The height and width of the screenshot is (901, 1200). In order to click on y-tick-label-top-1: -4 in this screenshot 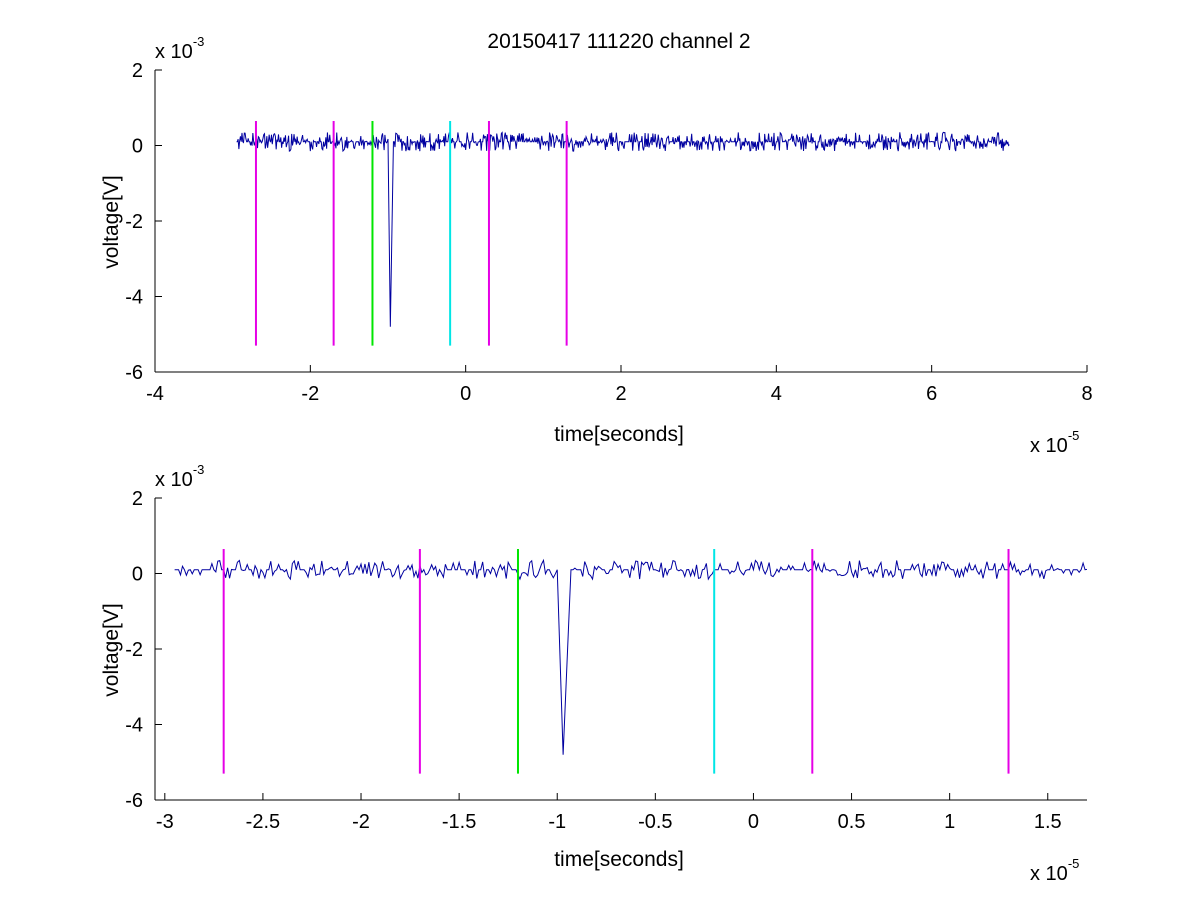, I will do `click(134, 298)`.